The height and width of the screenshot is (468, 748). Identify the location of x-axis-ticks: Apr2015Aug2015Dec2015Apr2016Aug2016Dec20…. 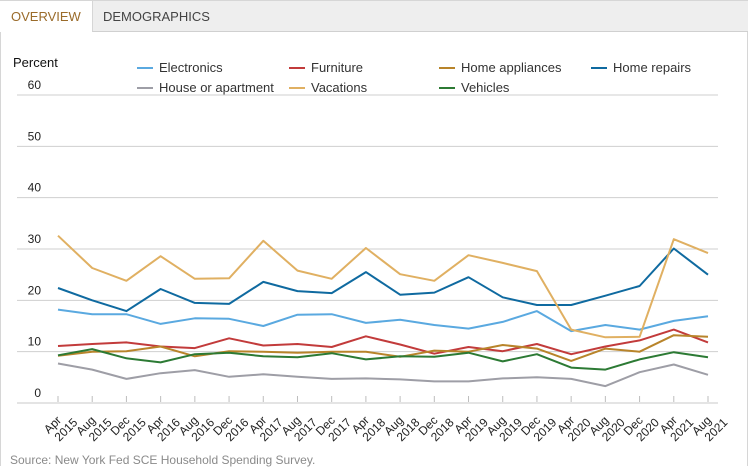
(386, 420).